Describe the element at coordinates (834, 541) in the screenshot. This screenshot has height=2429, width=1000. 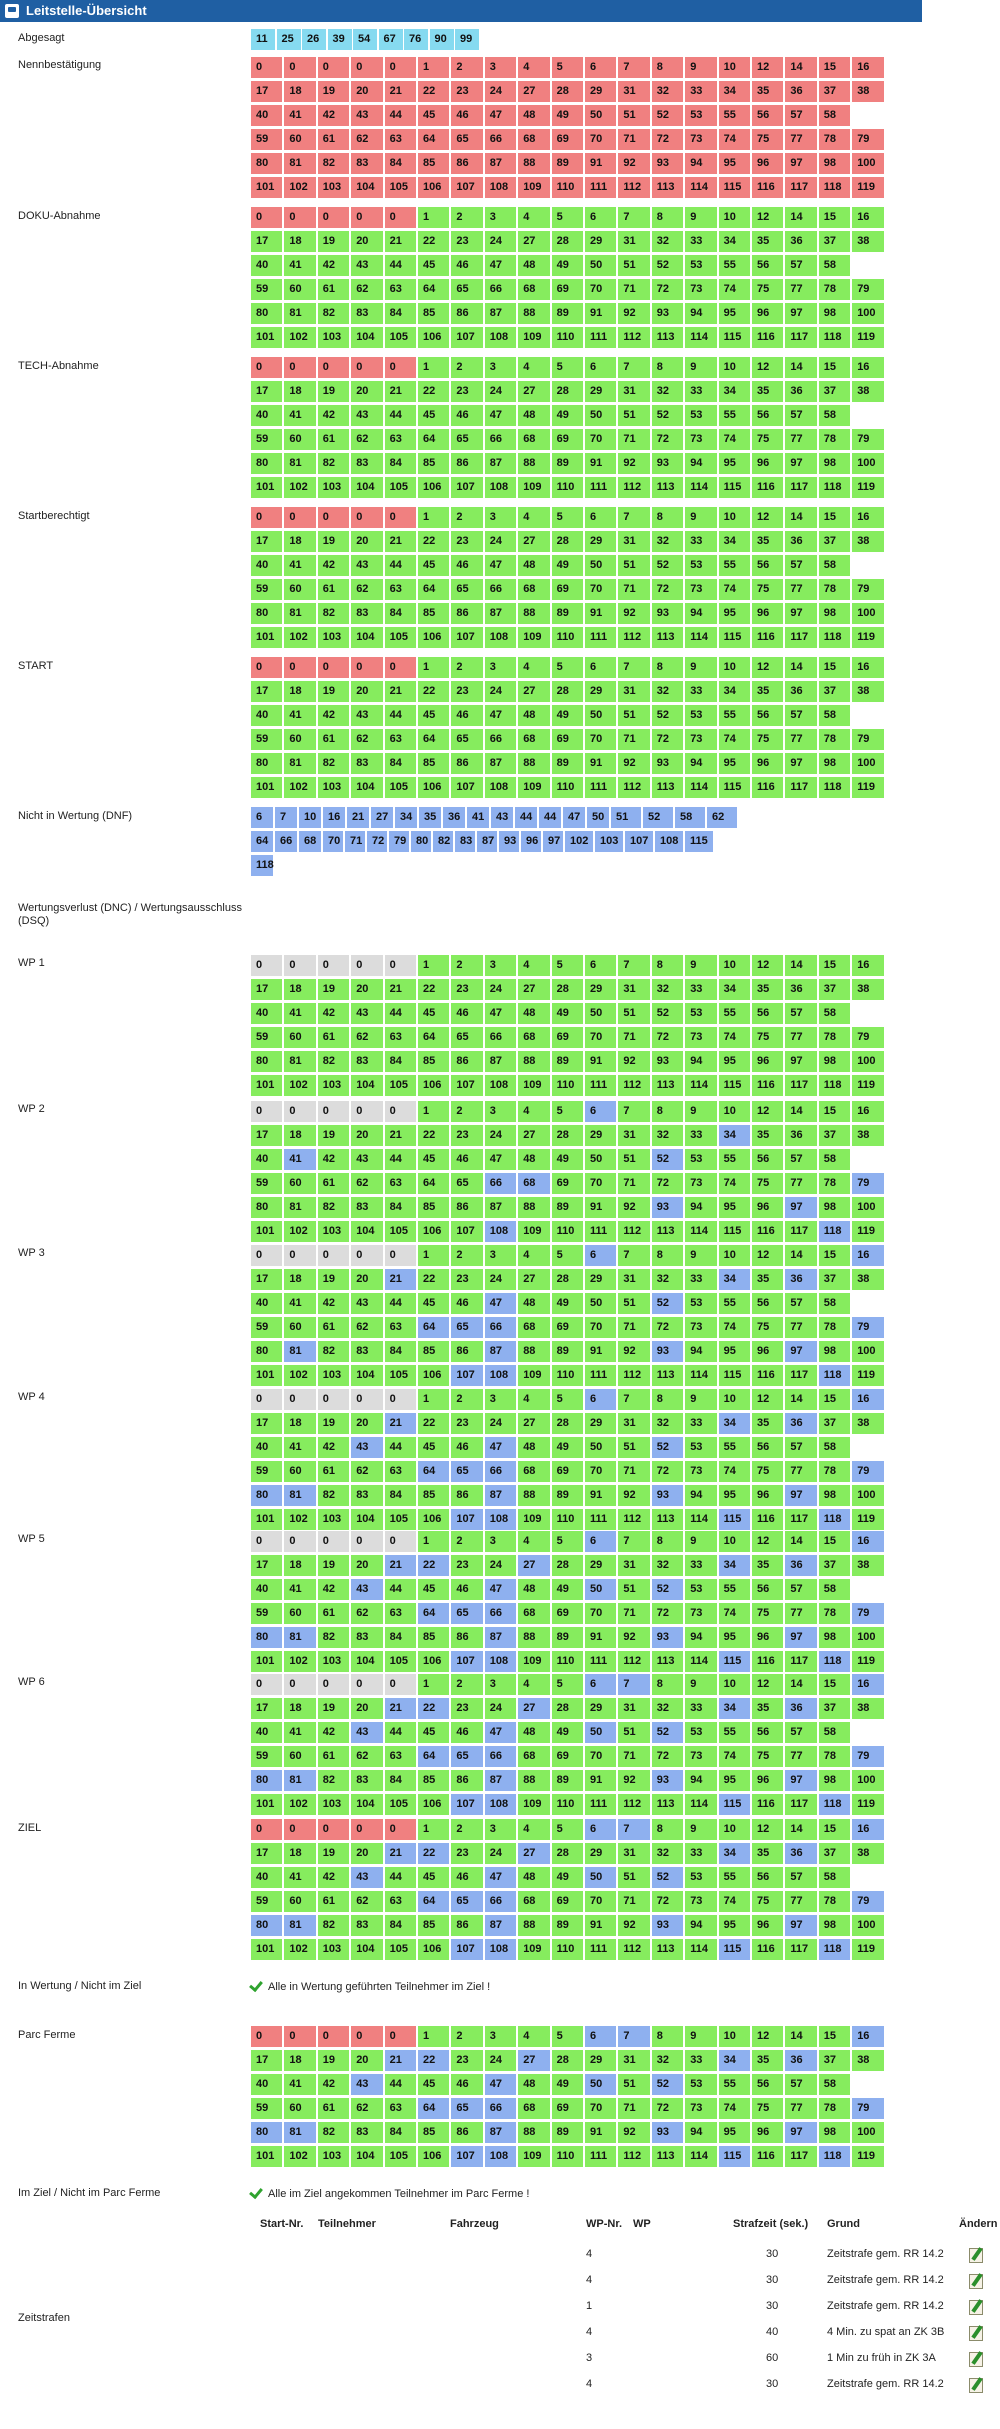
I see `participant-cell: 37` at that location.